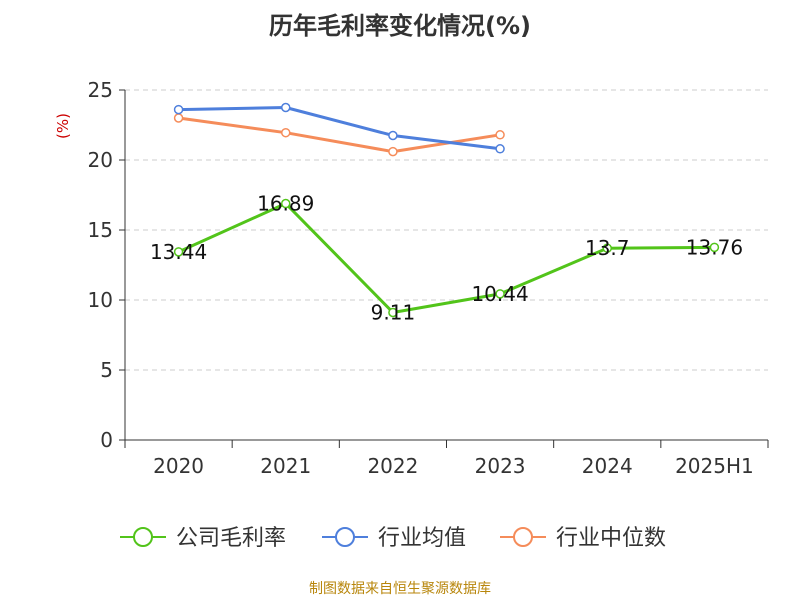 The width and height of the screenshot is (800, 600). I want to click on data-label: 9.11, so click(393, 312).